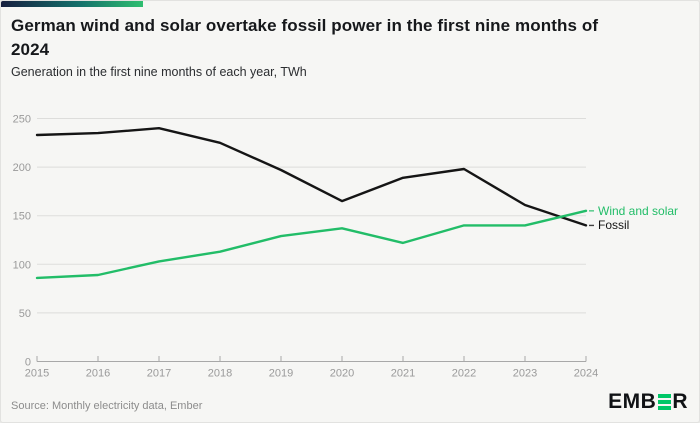 Image resolution: width=700 pixels, height=423 pixels. I want to click on y-tick-label: 150, so click(22, 217).